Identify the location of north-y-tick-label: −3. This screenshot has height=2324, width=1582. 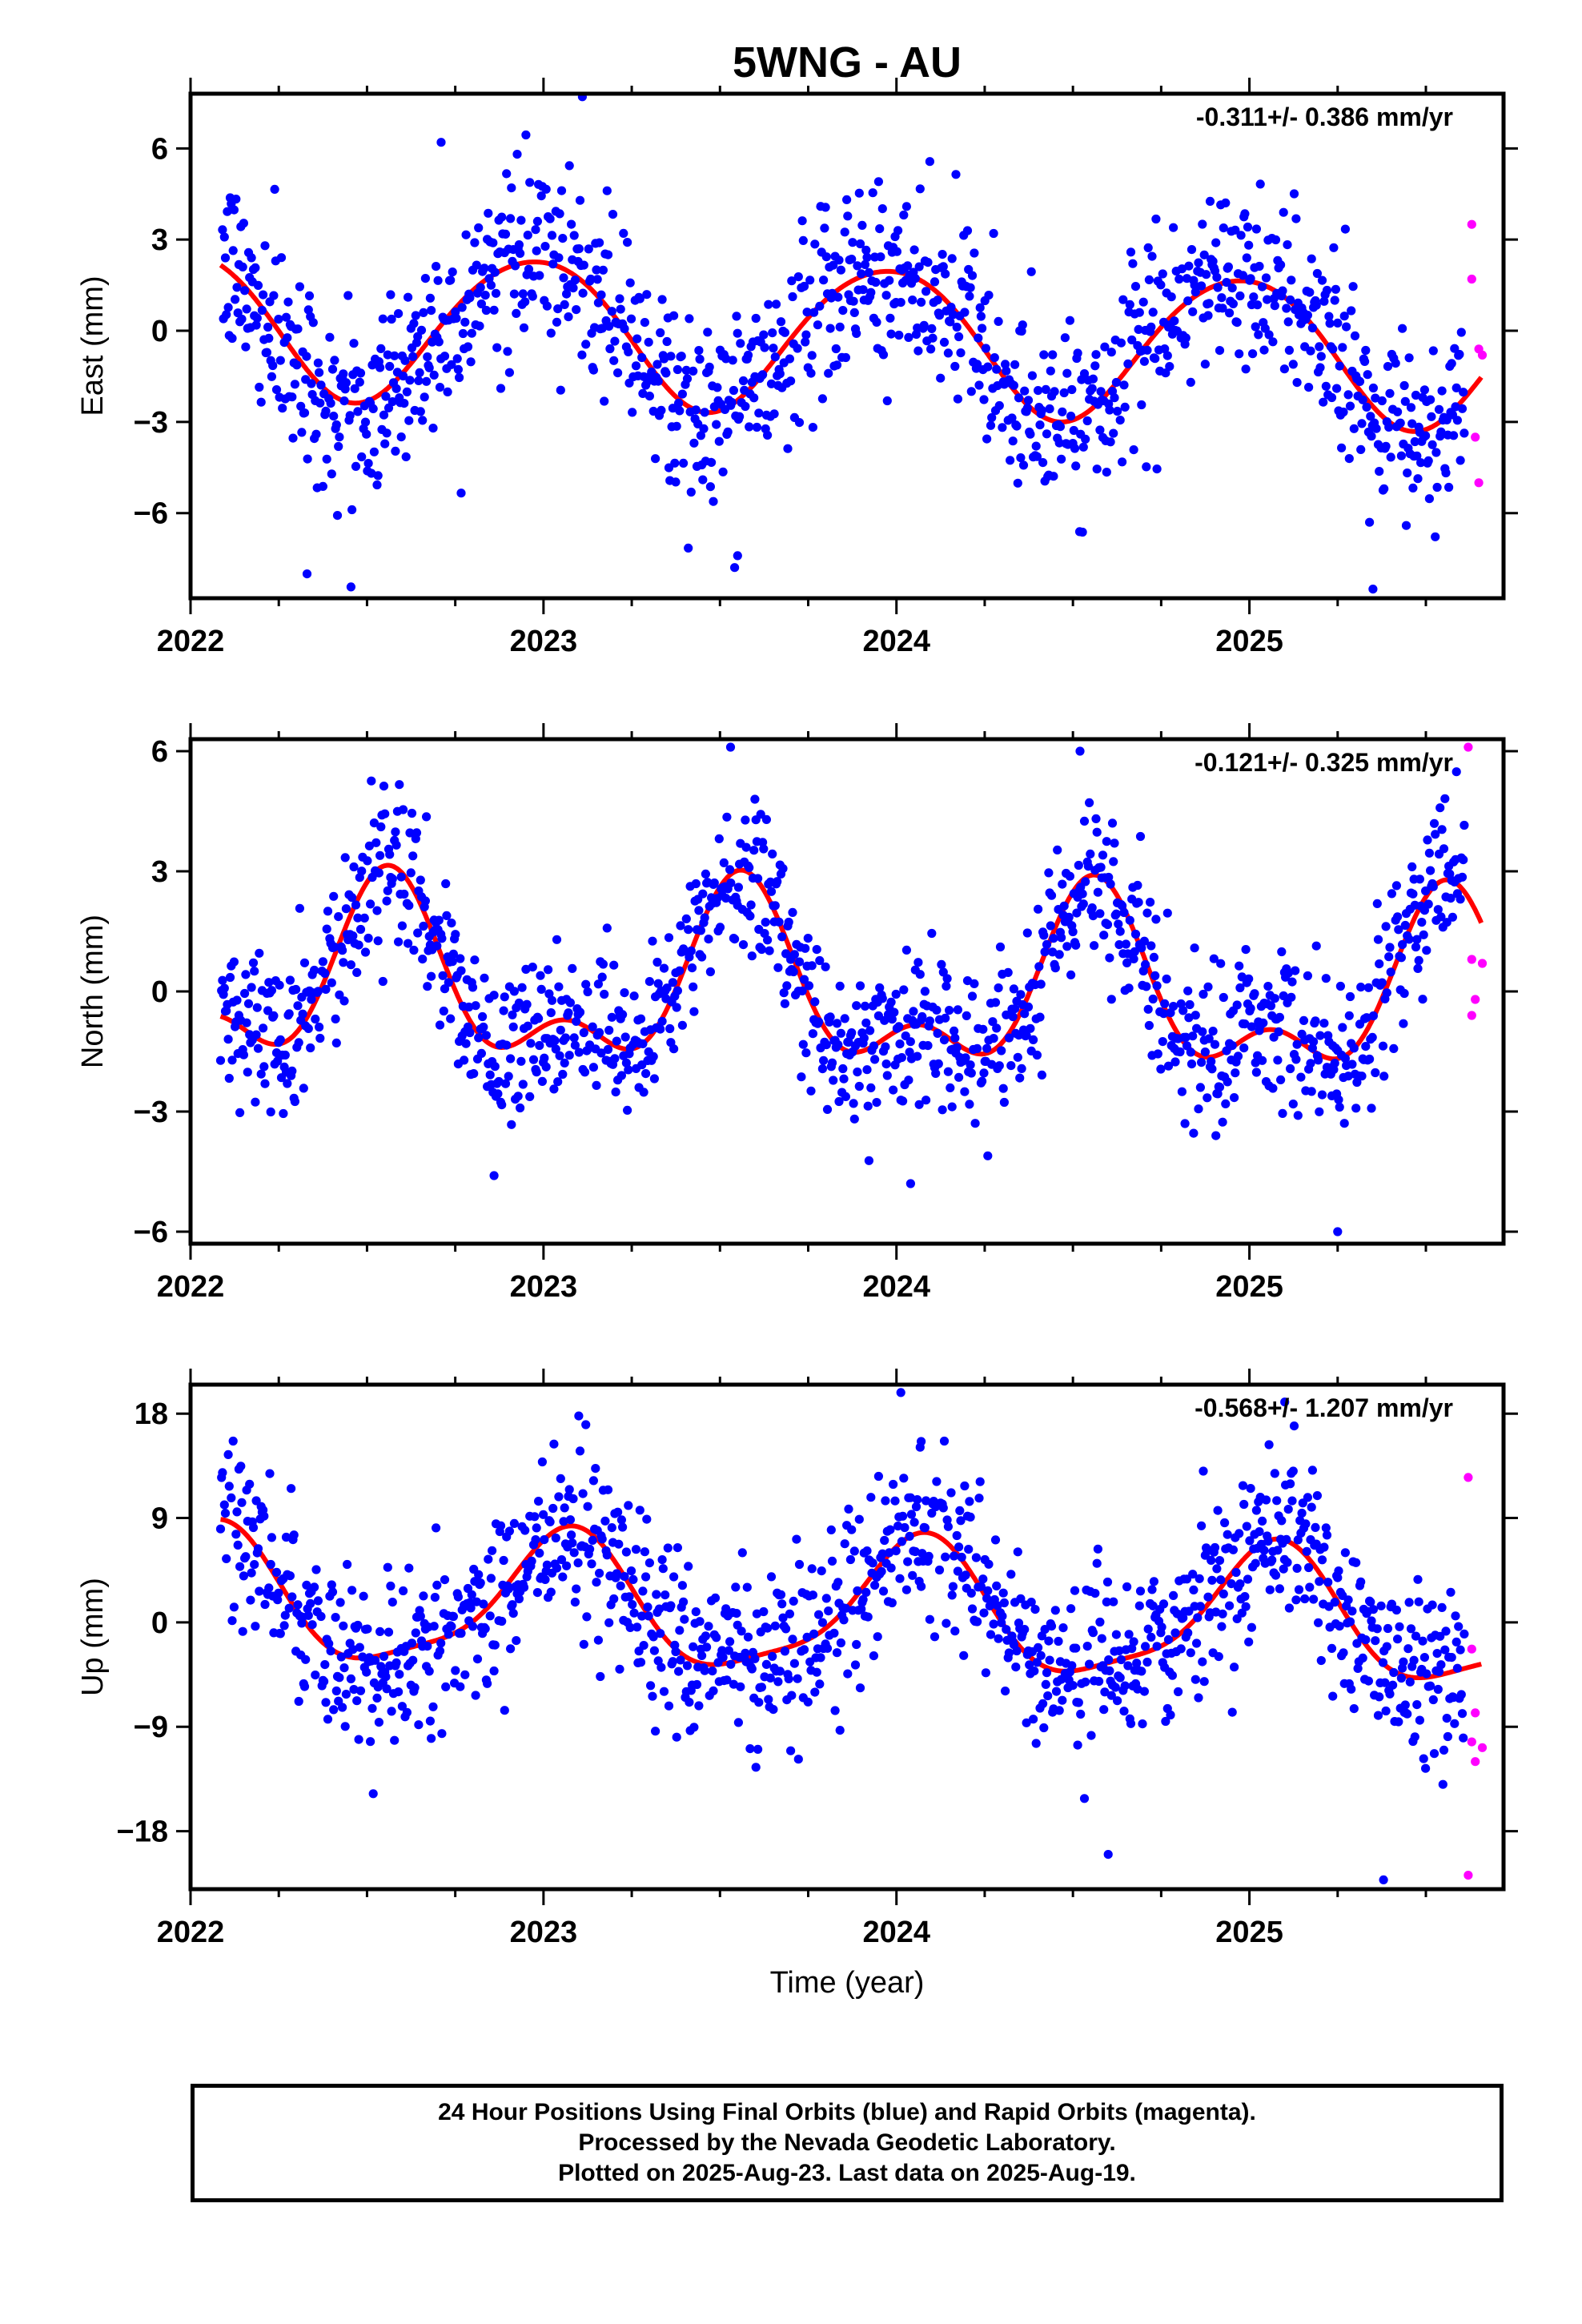
(151, 1112).